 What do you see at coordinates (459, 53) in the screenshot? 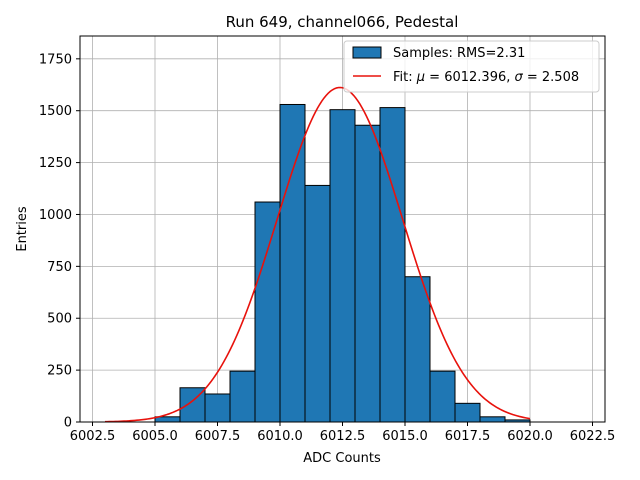
I see `legend-label-samples: Samples: RMS=2.31` at bounding box center [459, 53].